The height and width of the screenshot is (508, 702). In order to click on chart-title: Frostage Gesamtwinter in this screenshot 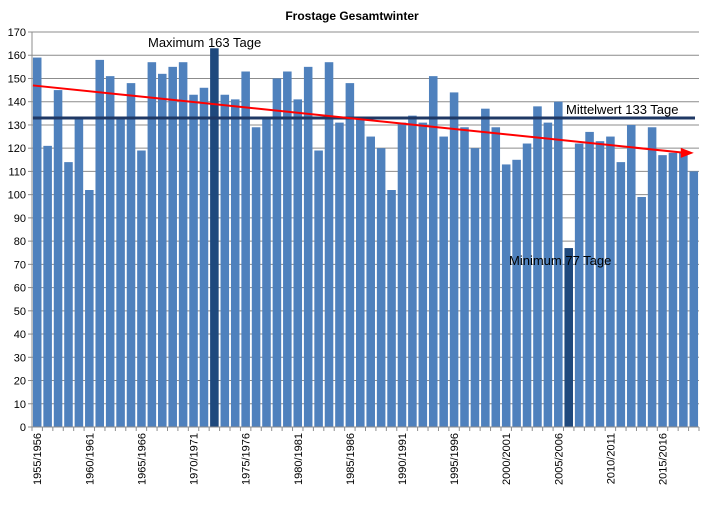, I will do `click(352, 16)`.